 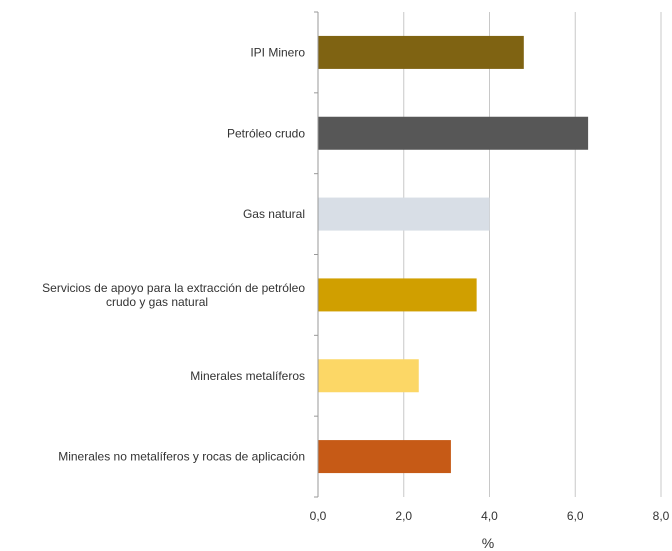 I want to click on x-tick-label: 4,0, so click(x=489, y=516).